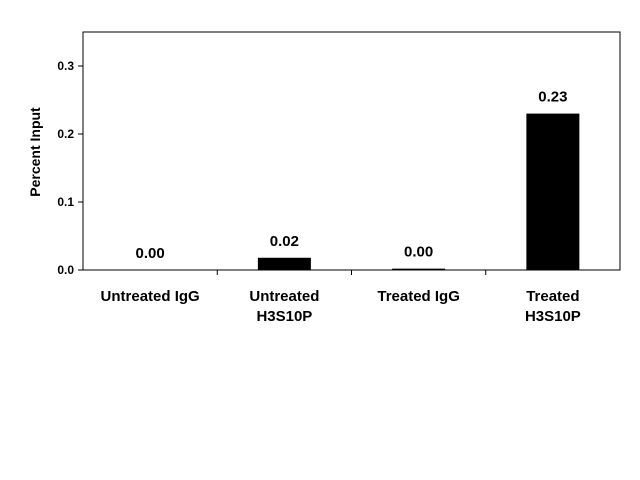 This screenshot has height=480, width=640. Describe the element at coordinates (70, 168) in the screenshot. I see `y-axis: 0.0 0.1 0.2 0.3` at that location.